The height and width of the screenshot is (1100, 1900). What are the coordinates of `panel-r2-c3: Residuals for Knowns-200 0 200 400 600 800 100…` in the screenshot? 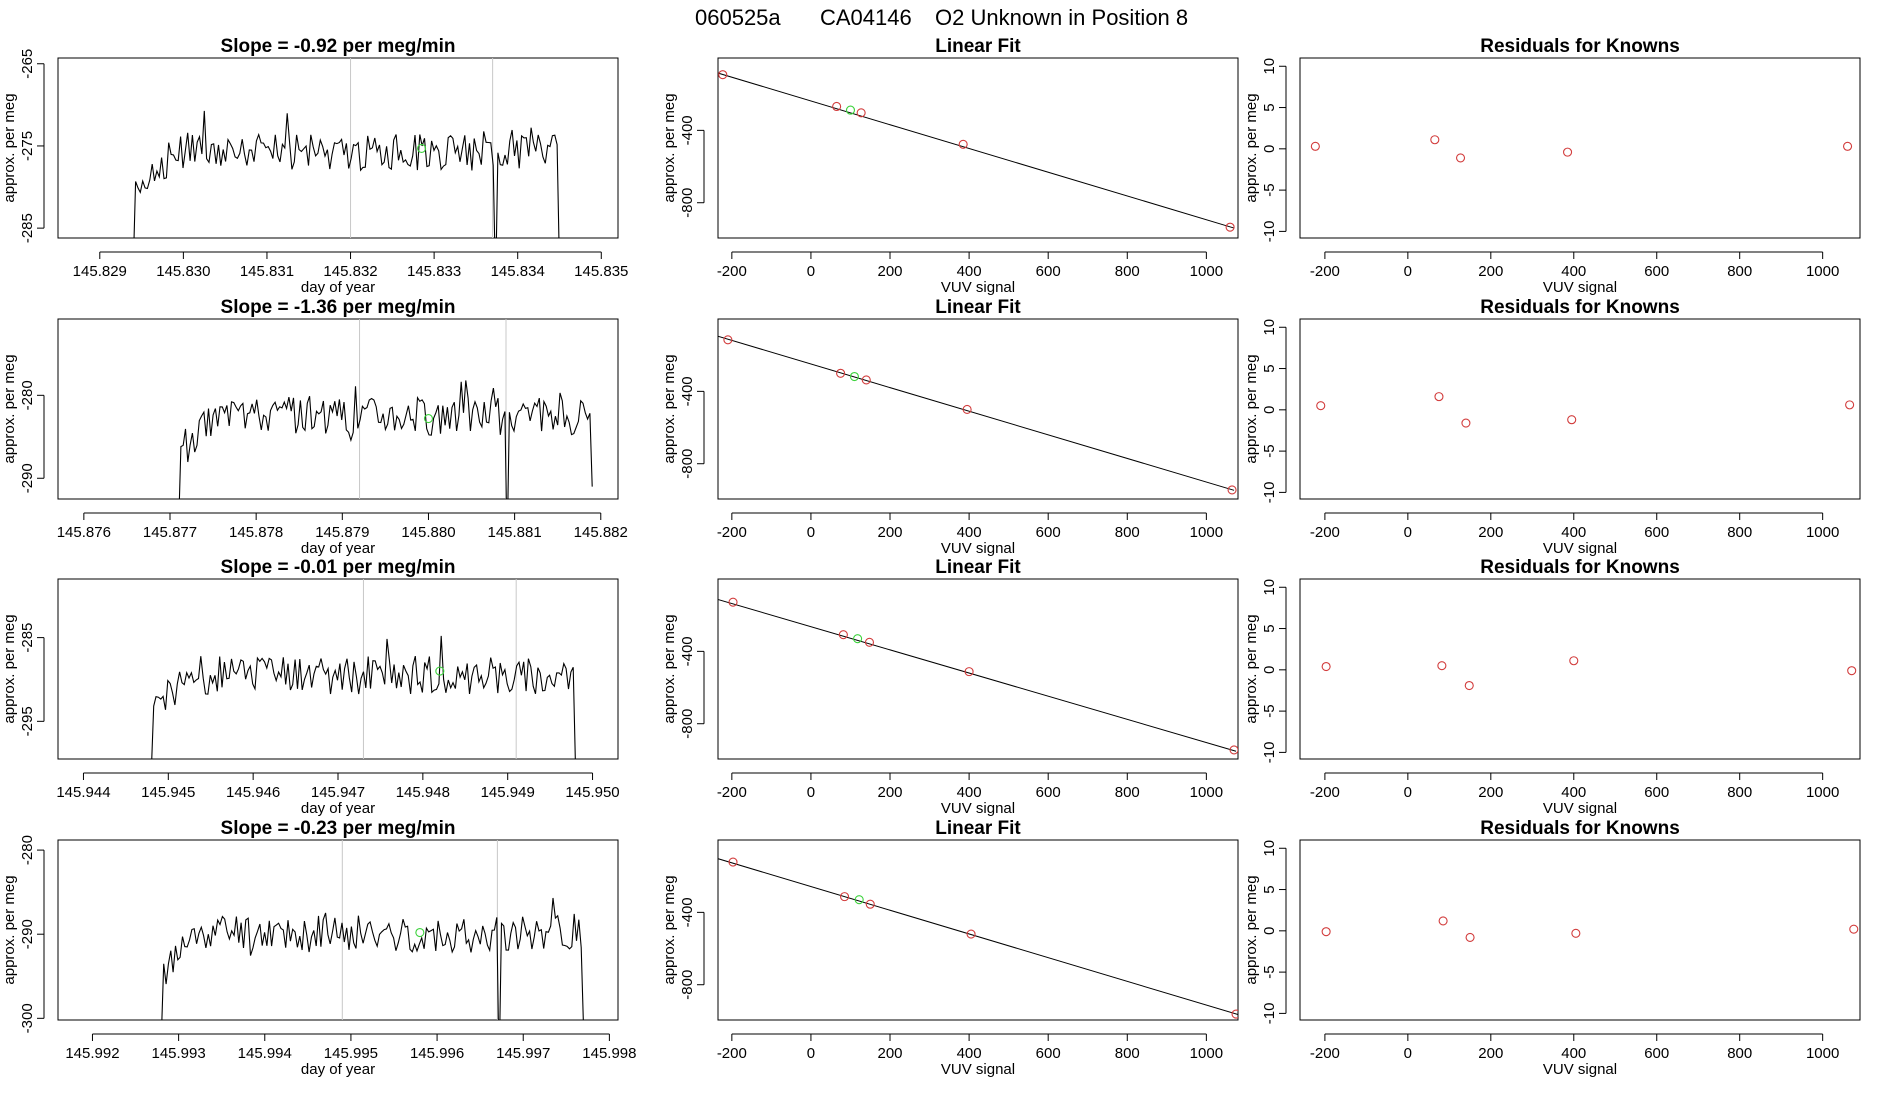 It's located at (1552, 427).